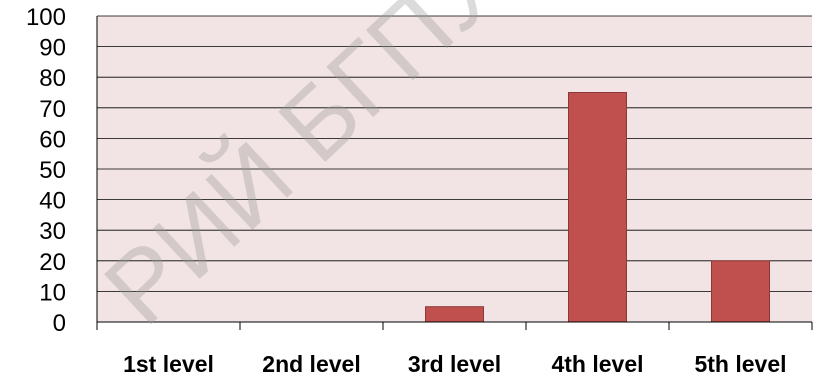  What do you see at coordinates (52, 78) in the screenshot?
I see `y-tick-label: 80` at bounding box center [52, 78].